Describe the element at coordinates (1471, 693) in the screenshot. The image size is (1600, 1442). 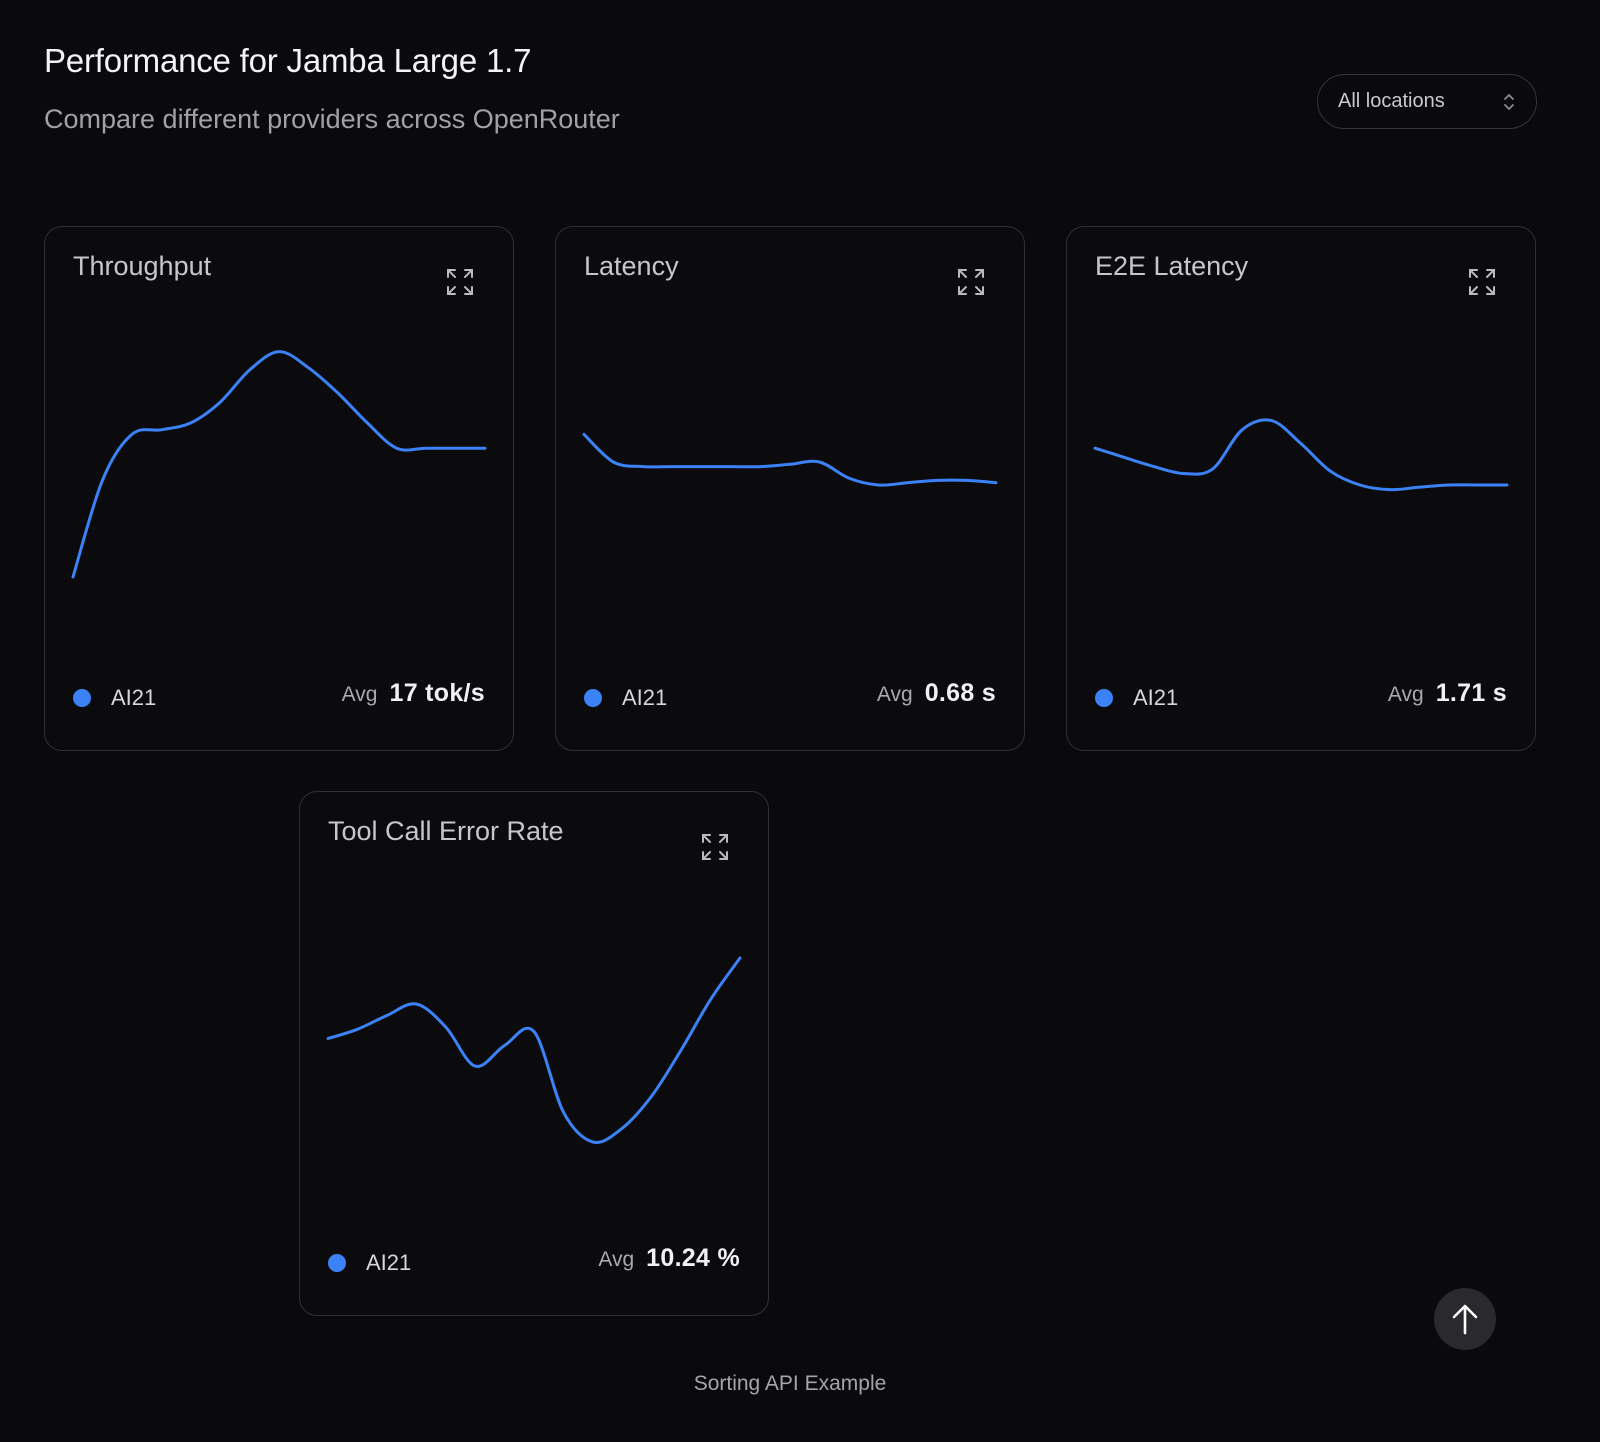
I see `avg-value: 1.71 s` at that location.